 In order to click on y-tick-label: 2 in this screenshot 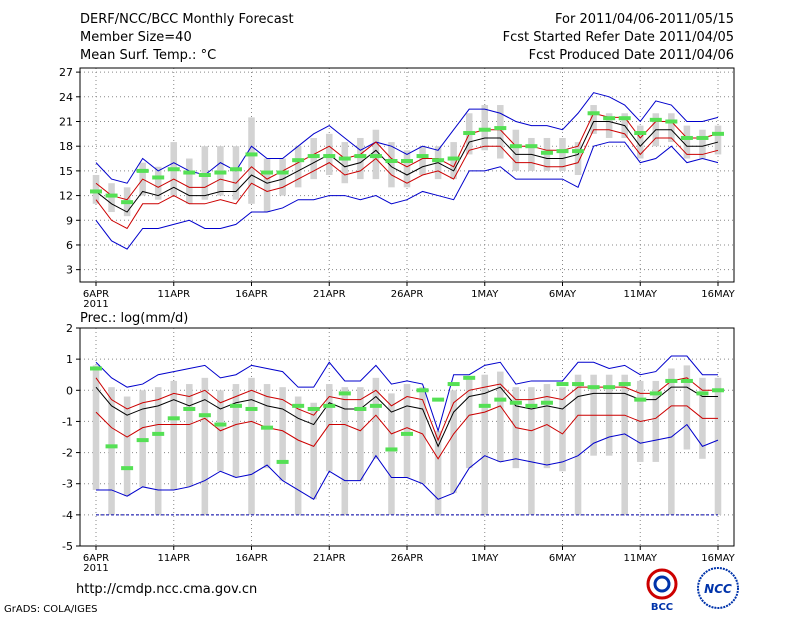, I will do `click(69, 328)`.